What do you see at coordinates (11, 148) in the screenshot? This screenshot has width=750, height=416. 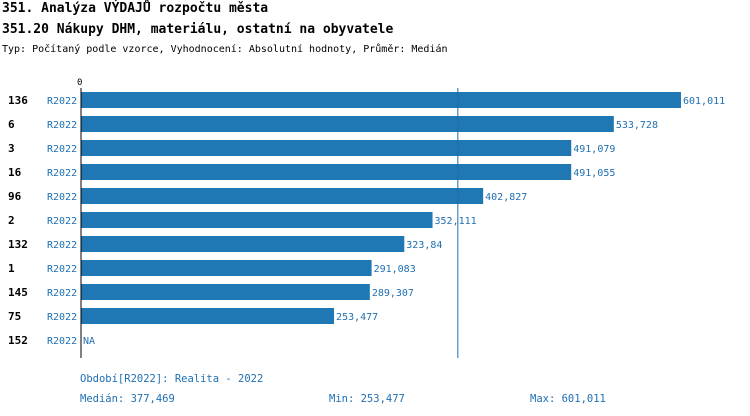 I see `category-label: 3` at bounding box center [11, 148].